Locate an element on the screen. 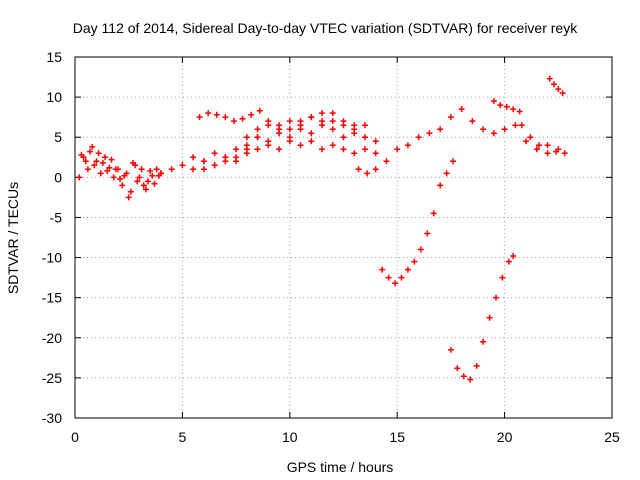 Image resolution: width=640 pixels, height=480 pixels. x-tick-label: 25 is located at coordinates (612, 437).